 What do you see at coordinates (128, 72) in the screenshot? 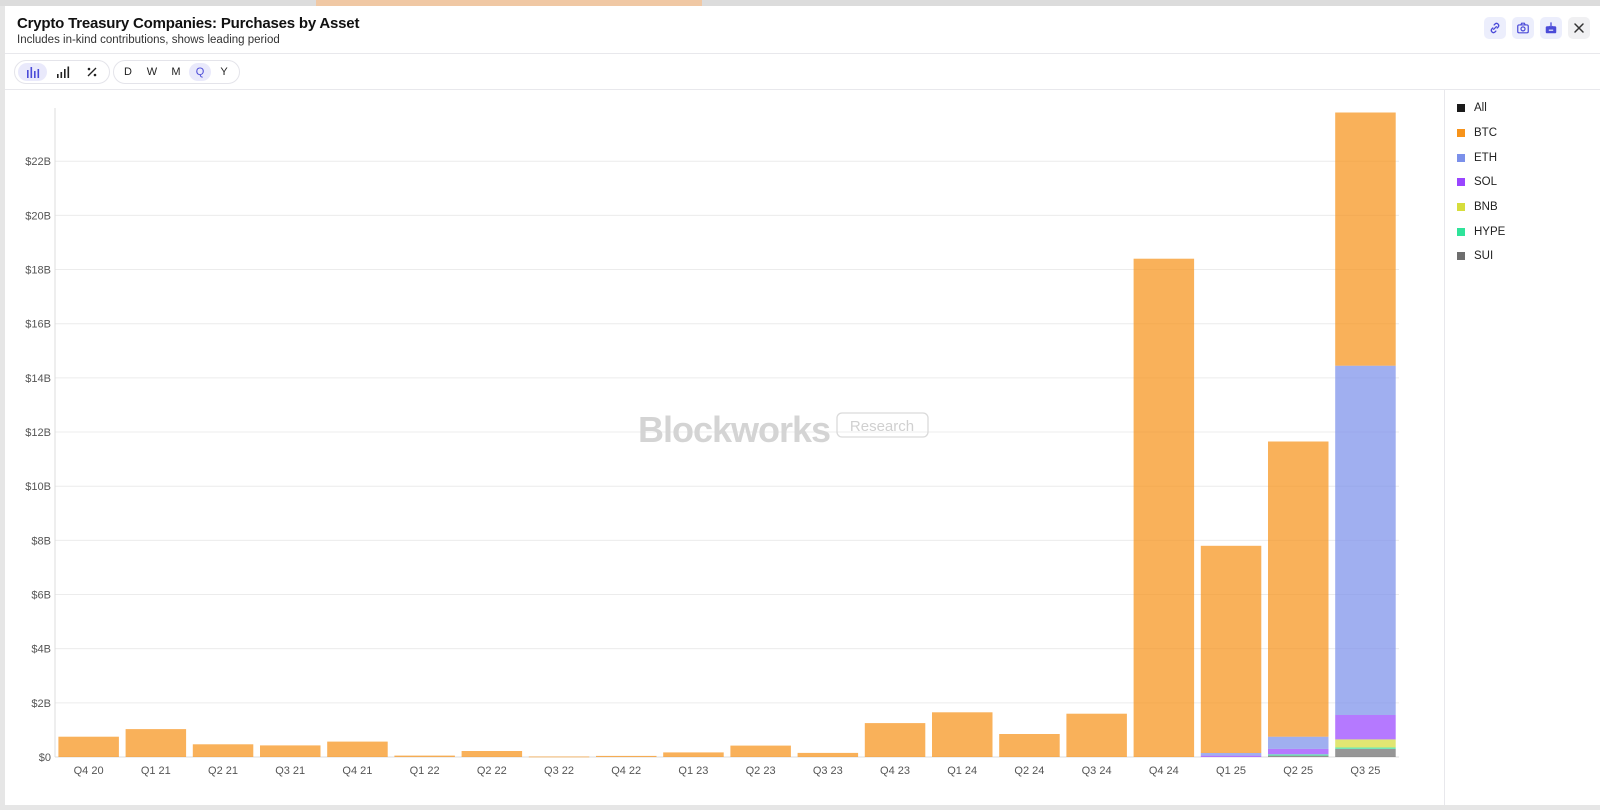
I see `interval-d-button: D` at bounding box center [128, 72].